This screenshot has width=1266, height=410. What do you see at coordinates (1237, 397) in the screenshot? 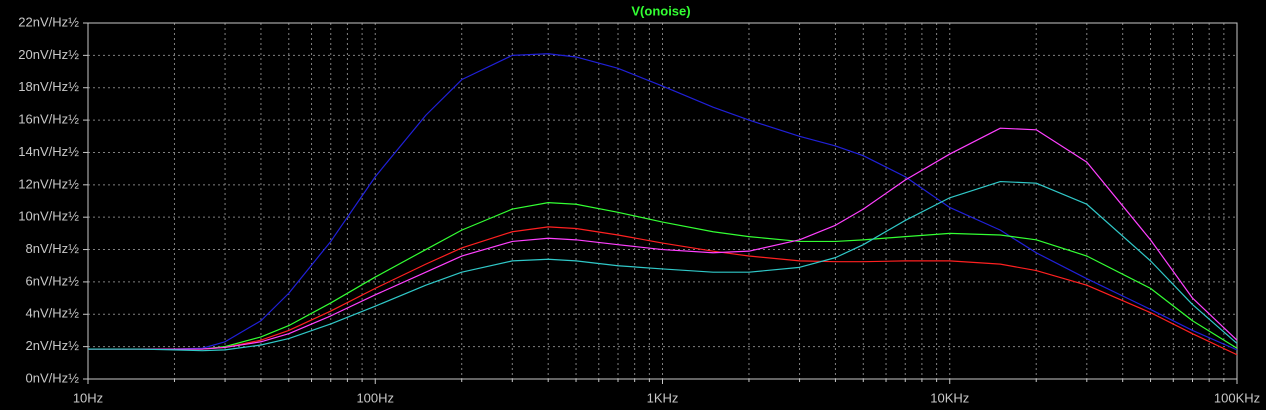
I see `x-tick-label: 100KHz` at bounding box center [1237, 397].